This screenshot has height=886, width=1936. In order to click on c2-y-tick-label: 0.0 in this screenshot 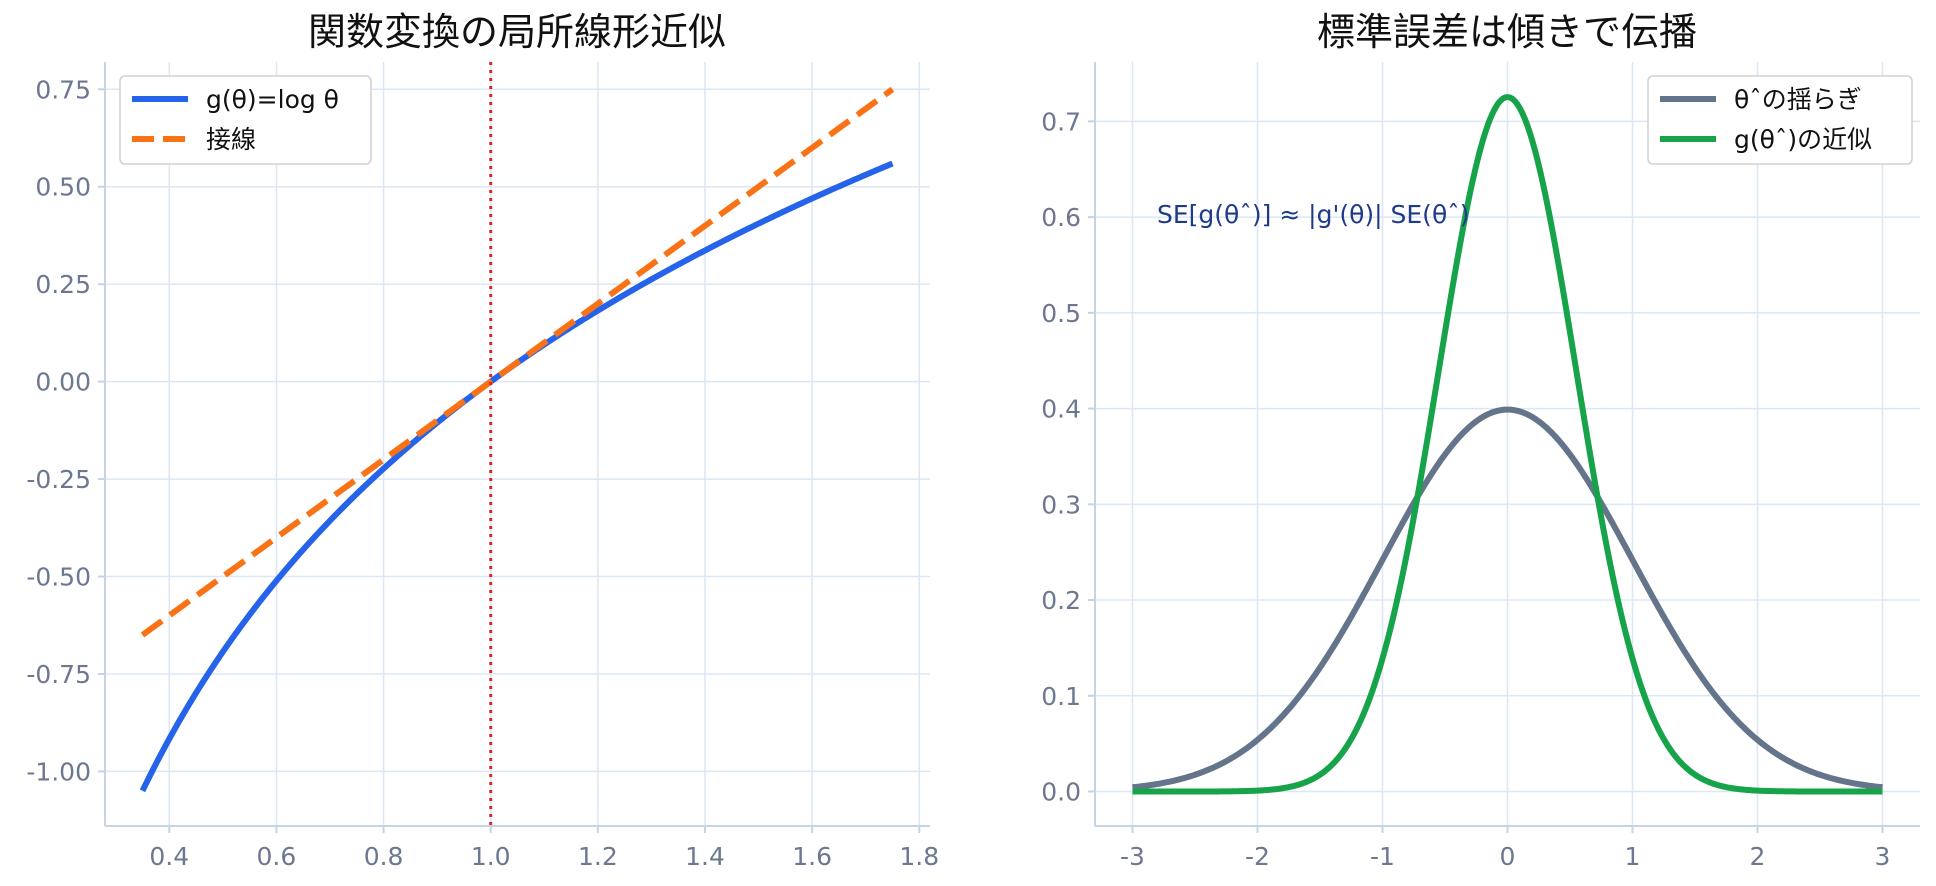, I will do `click(1061, 792)`.